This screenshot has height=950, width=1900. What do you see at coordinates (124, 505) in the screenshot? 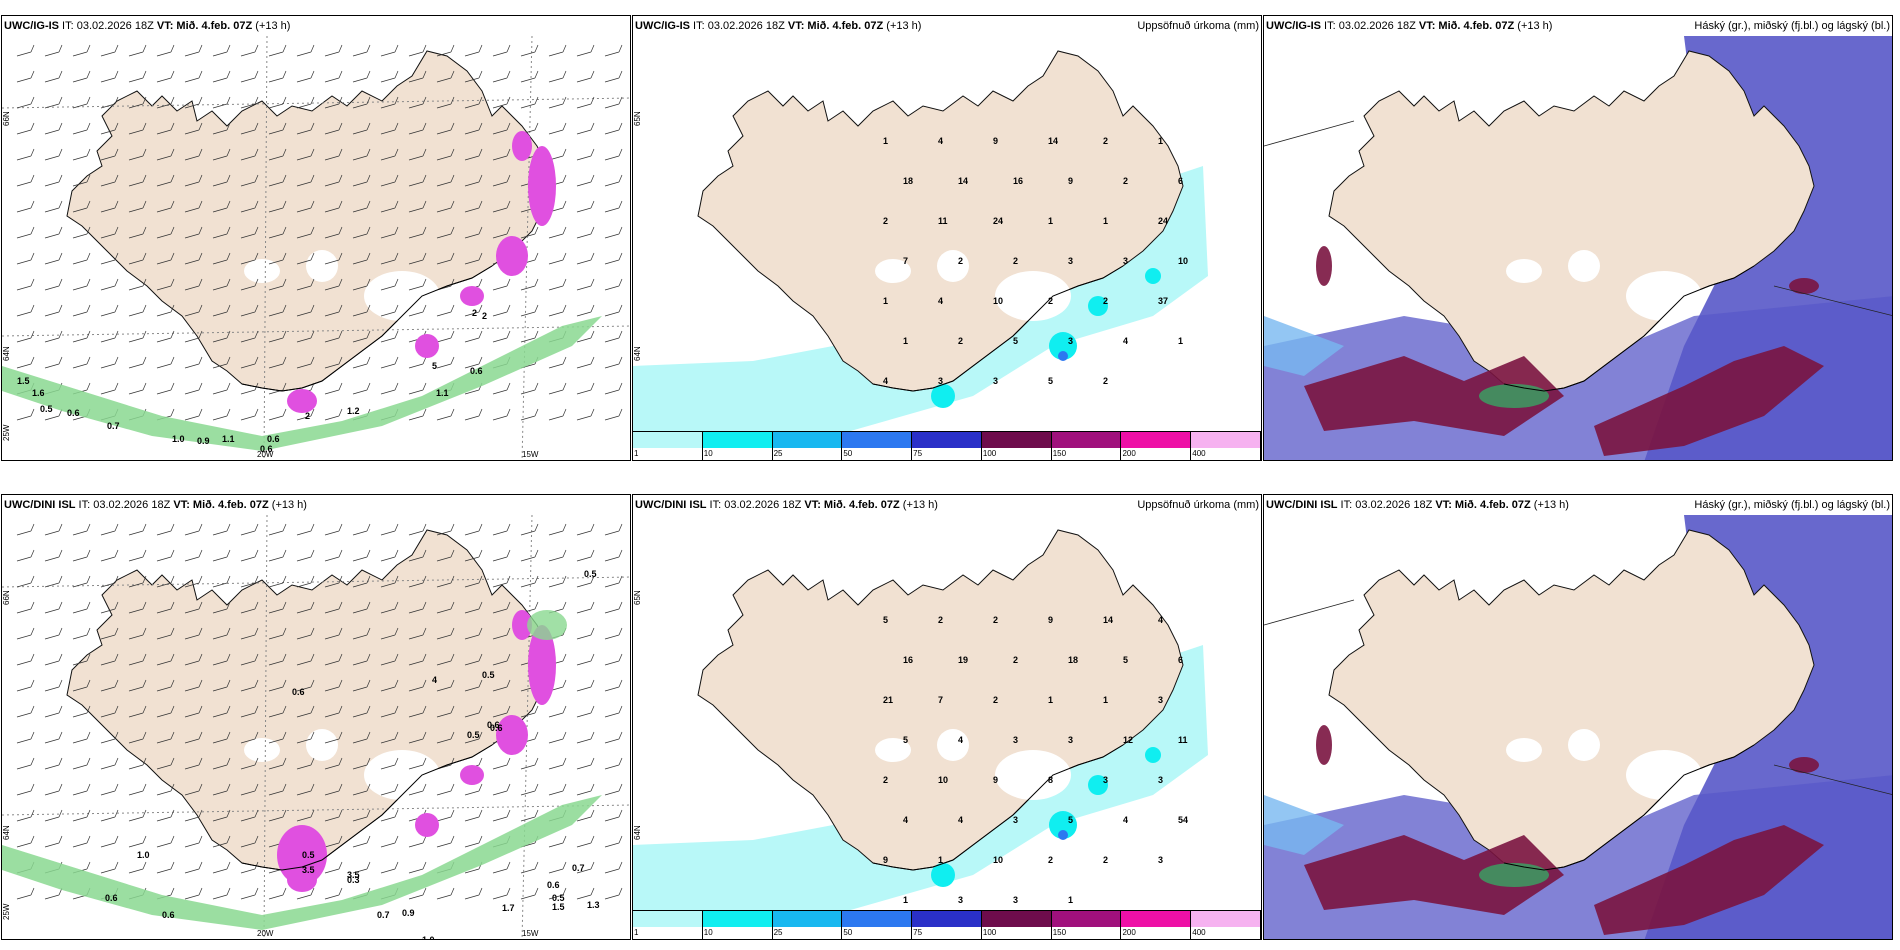
I see `init-time: IT: 03.02.2026 18Z` at bounding box center [124, 505].